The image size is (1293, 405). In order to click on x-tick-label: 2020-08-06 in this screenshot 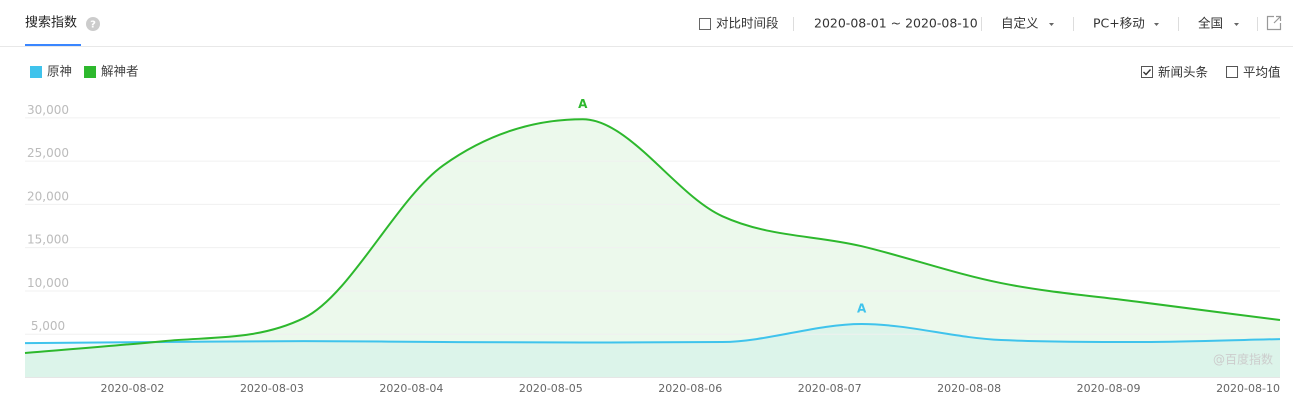, I will do `click(690, 388)`.